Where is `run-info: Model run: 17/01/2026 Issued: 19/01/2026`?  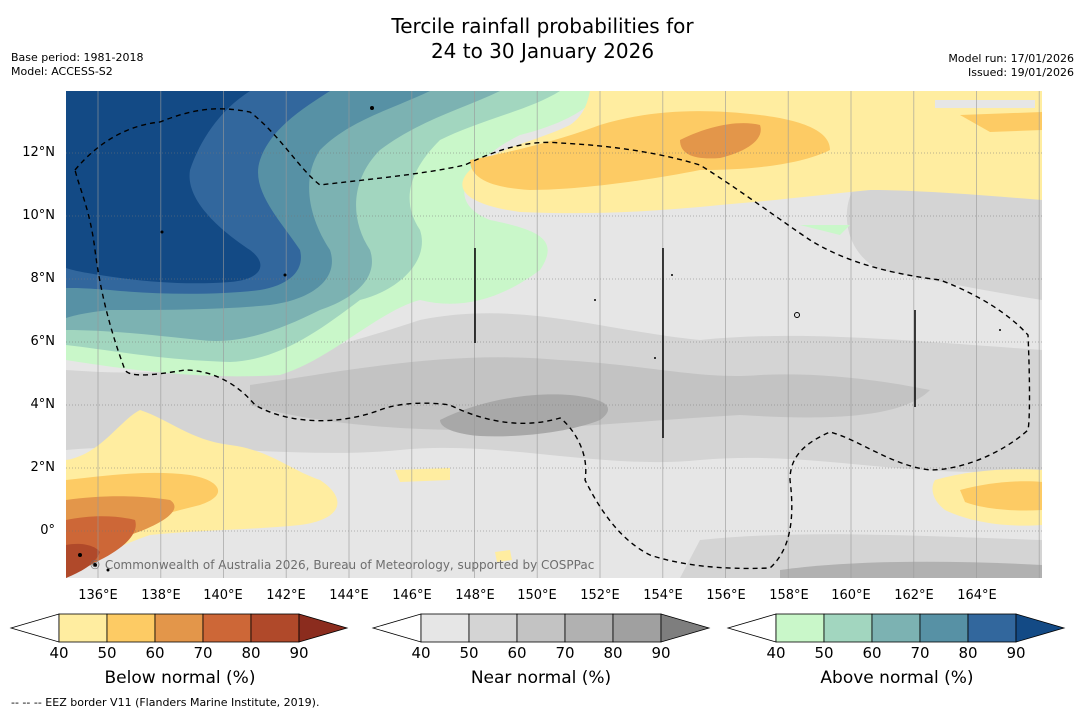
run-info: Model run: 17/01/2026 Issued: 19/01/2026 is located at coordinates (1011, 66).